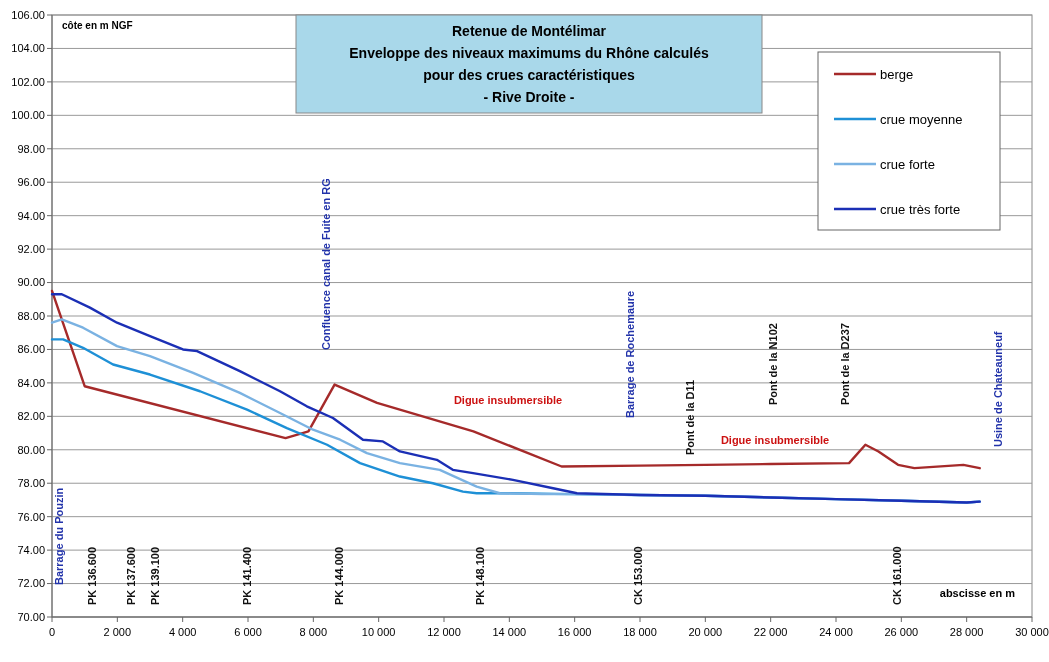 This screenshot has width=1049, height=662. I want to click on annotation: PK 136.600, so click(91, 575).